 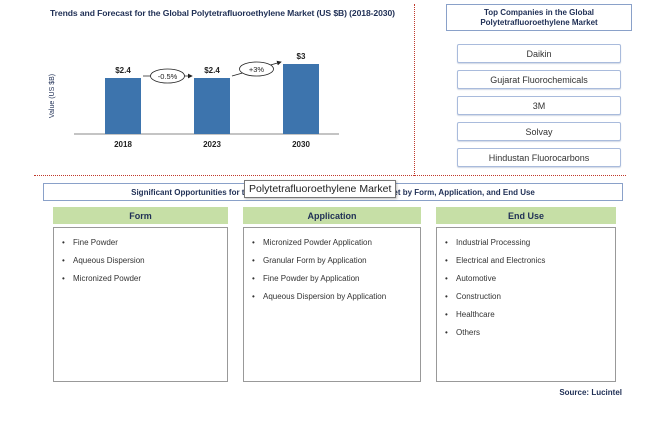 I want to click on list-item: Fine Powder by Application, so click(x=332, y=279).